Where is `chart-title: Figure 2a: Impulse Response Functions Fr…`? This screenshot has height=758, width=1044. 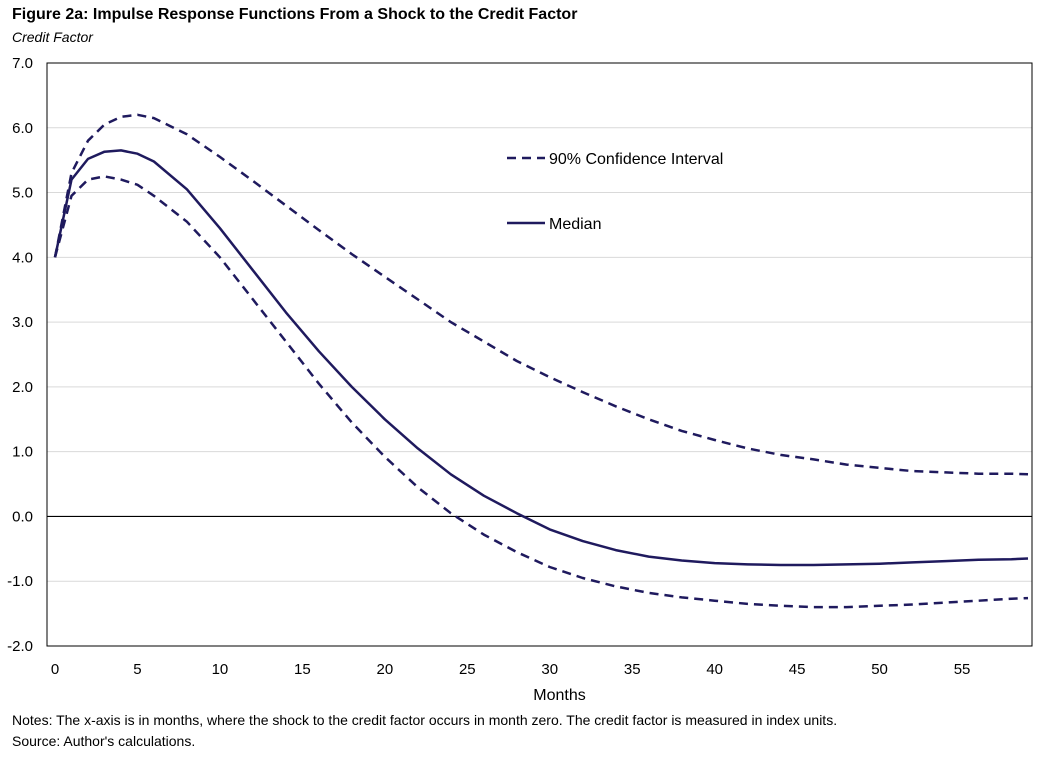 chart-title: Figure 2a: Impulse Response Functions Fr… is located at coordinates (295, 14).